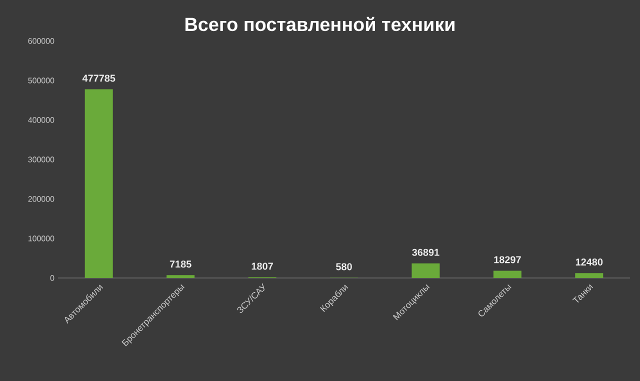 This screenshot has width=640, height=381. What do you see at coordinates (320, 24) in the screenshot?
I see `chart-title: Всего поставленной техники` at bounding box center [320, 24].